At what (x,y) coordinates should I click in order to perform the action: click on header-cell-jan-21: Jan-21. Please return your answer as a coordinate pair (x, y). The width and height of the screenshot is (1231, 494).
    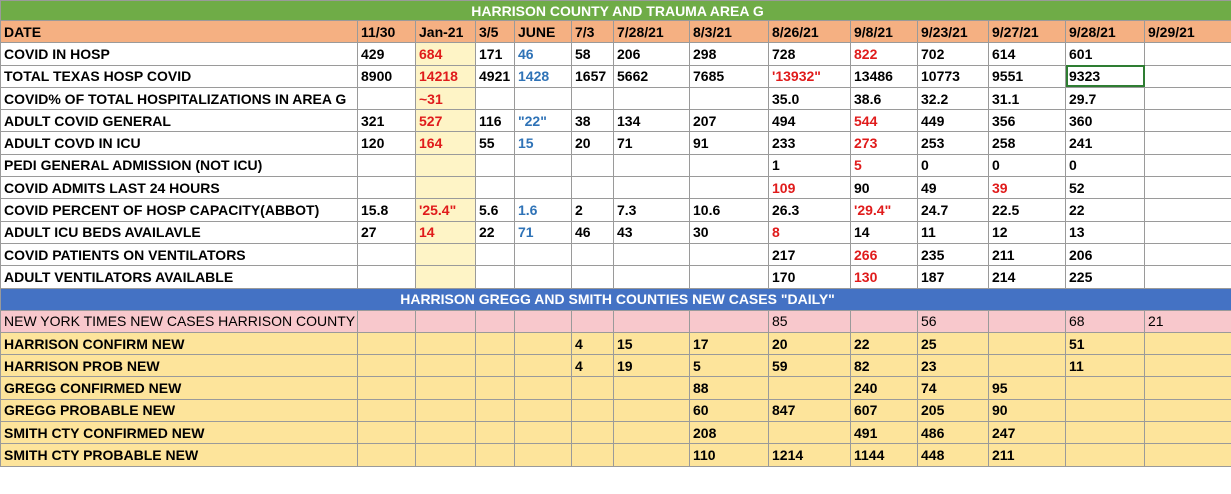
    Looking at the image, I should click on (445, 31).